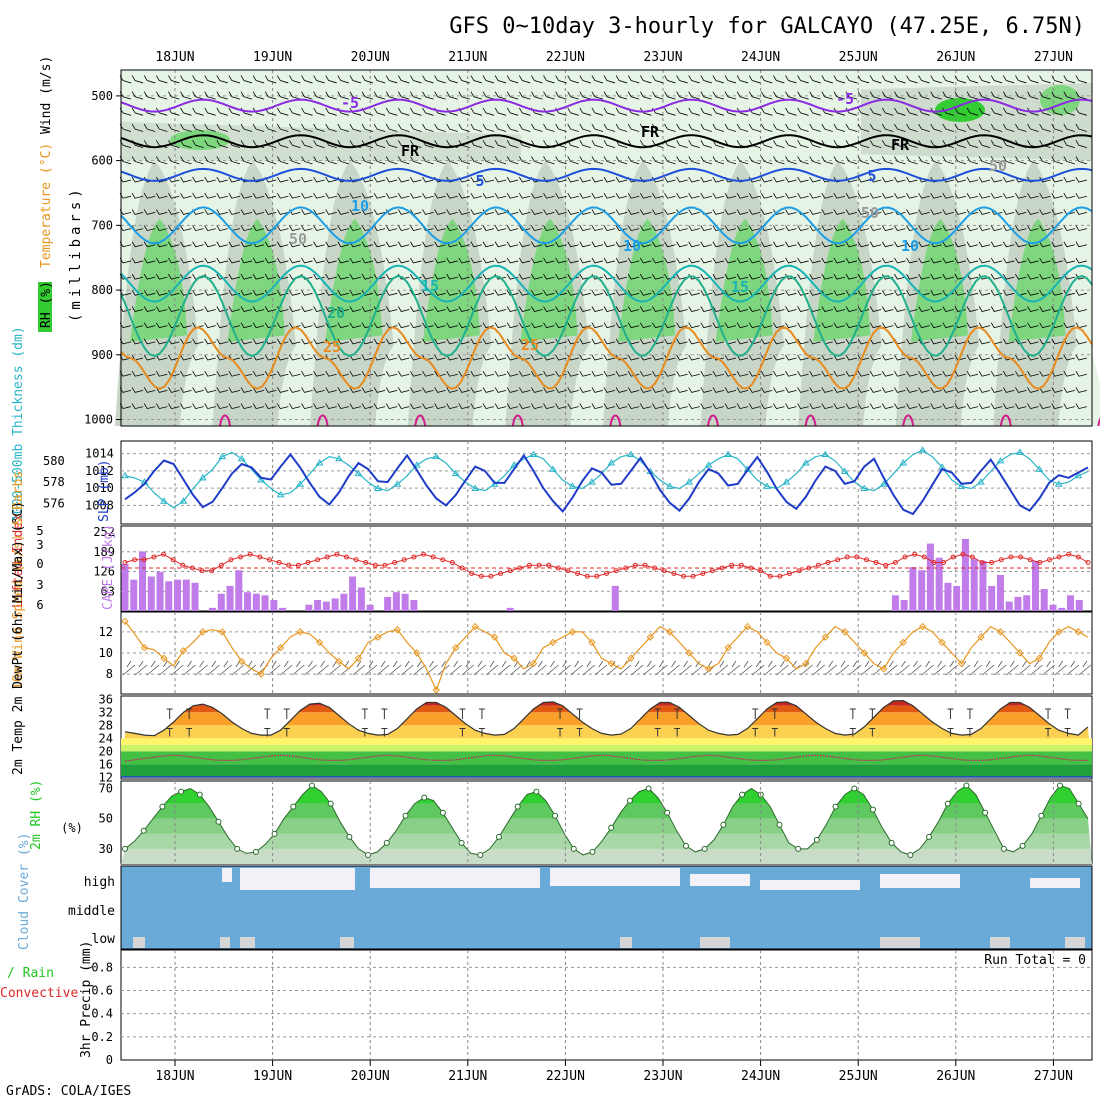 The image size is (1100, 1100). What do you see at coordinates (462, 722) in the screenshot?
I see `temp-minmax-whisker` at bounding box center [462, 722].